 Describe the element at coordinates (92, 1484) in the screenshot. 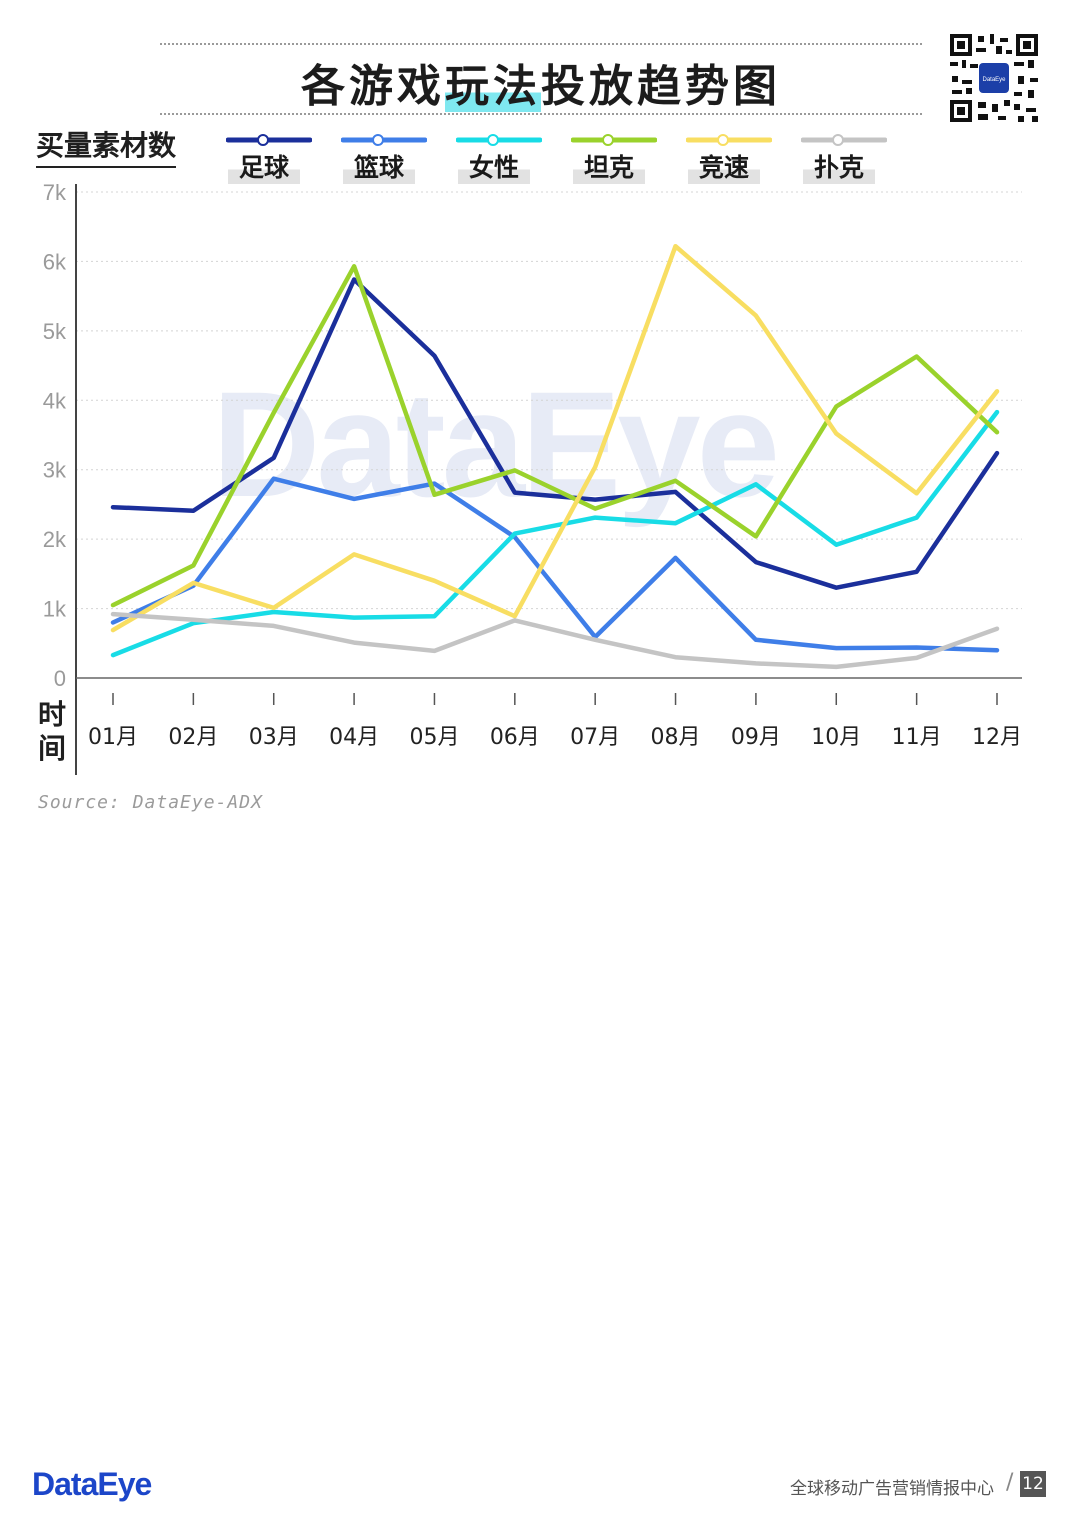

I see `footer-logo: DataEye` at that location.